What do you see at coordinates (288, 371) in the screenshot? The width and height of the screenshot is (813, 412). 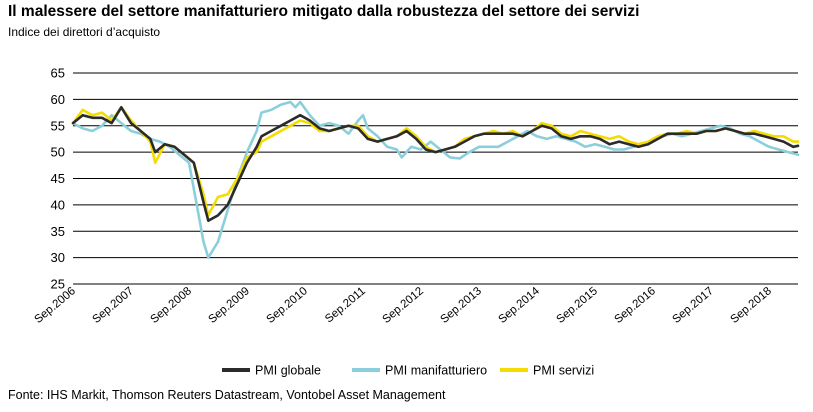 I see `legend-label-globale: PMI globale` at bounding box center [288, 371].